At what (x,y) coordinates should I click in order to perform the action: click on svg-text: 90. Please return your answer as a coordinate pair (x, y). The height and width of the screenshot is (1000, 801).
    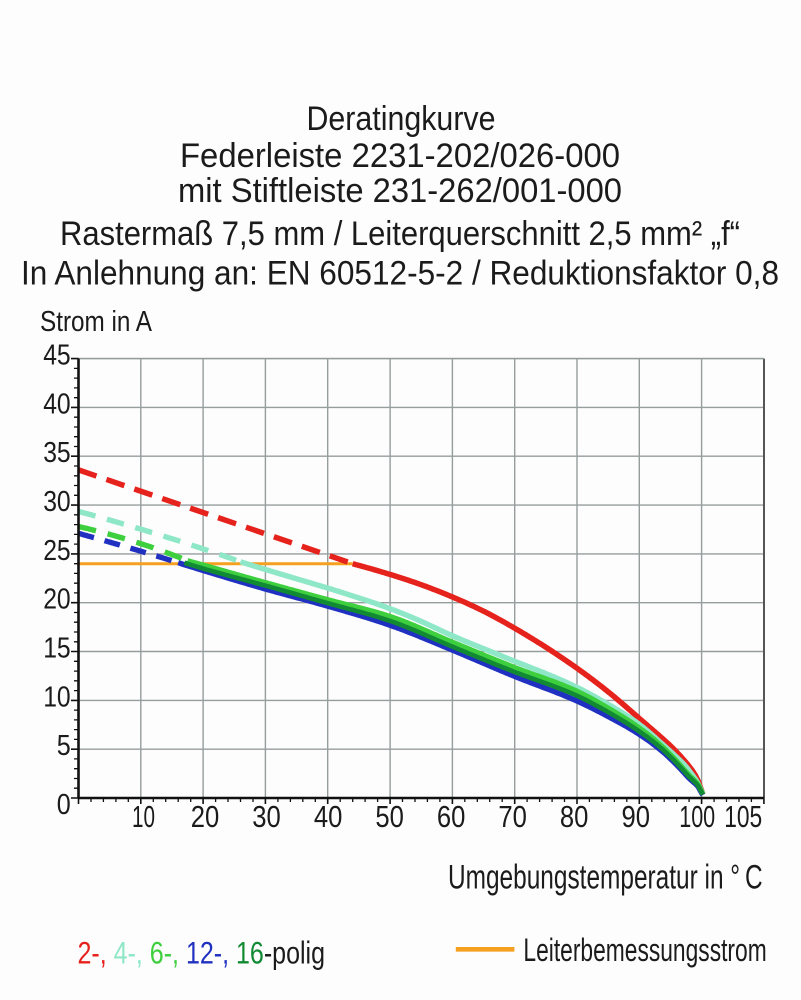
    Looking at the image, I should click on (635, 816).